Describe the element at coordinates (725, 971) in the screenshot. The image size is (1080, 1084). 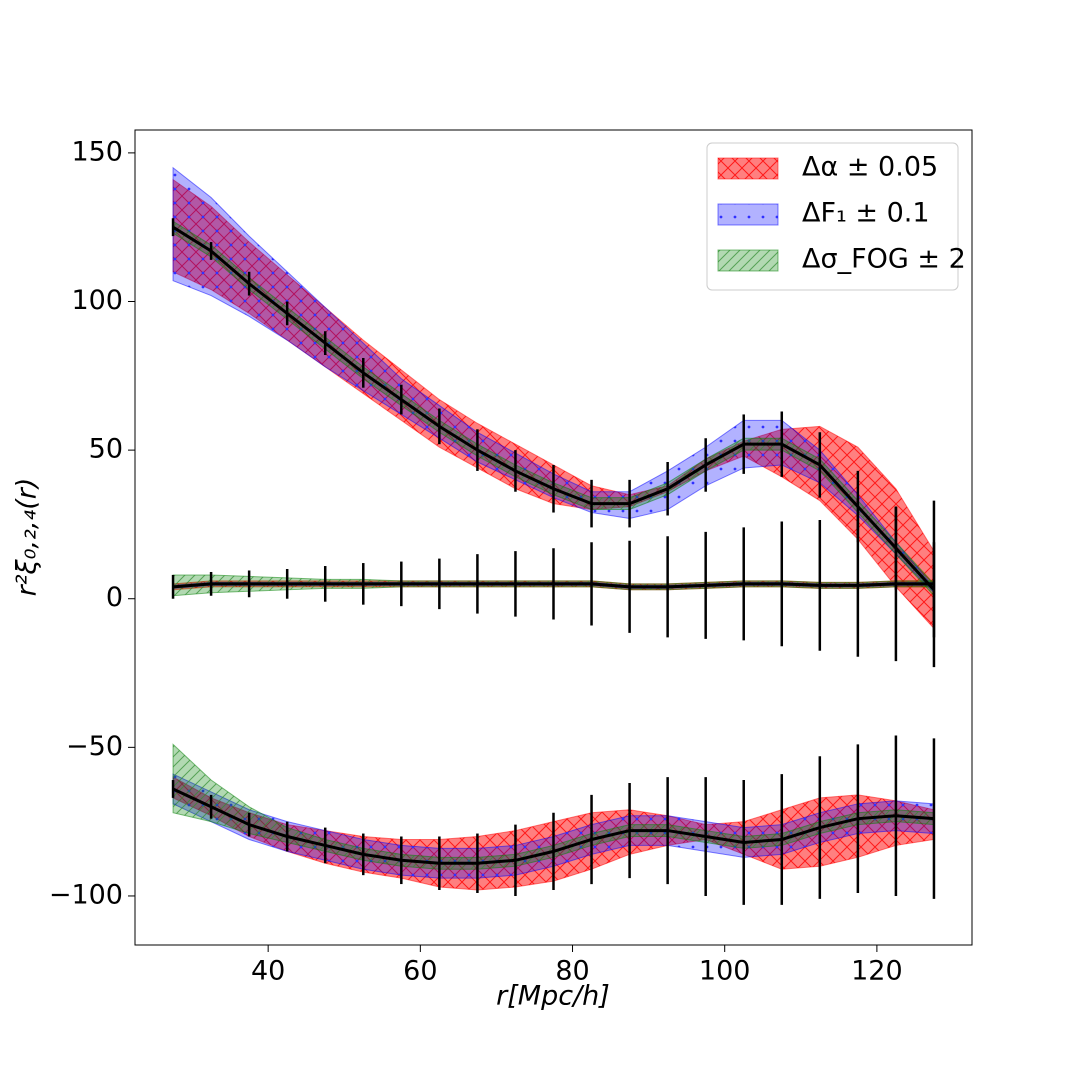
I see `x-tick-label: 100` at that location.